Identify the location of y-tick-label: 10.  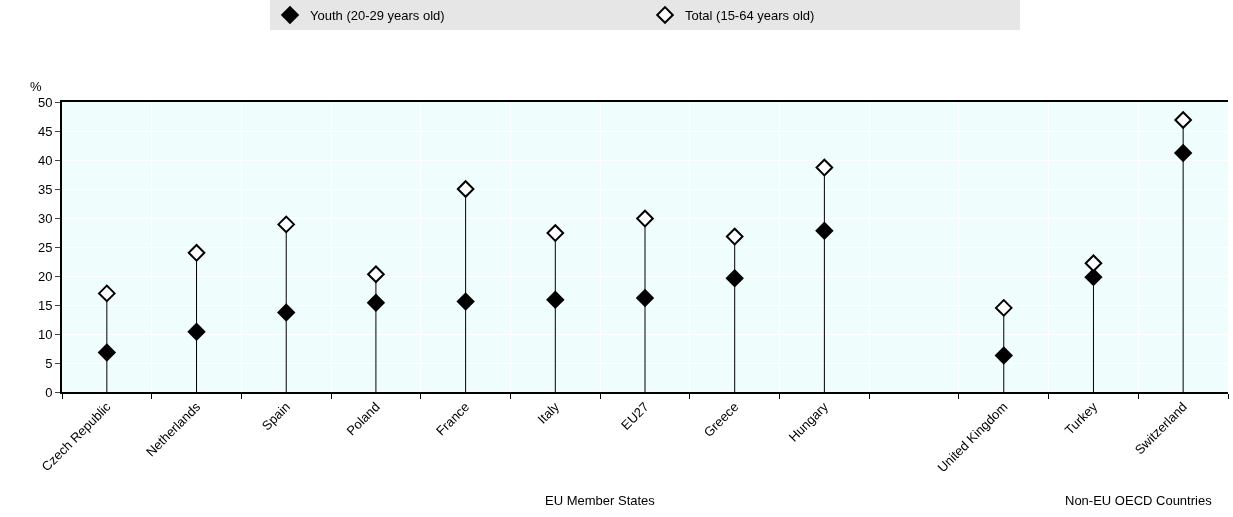
(45, 334).